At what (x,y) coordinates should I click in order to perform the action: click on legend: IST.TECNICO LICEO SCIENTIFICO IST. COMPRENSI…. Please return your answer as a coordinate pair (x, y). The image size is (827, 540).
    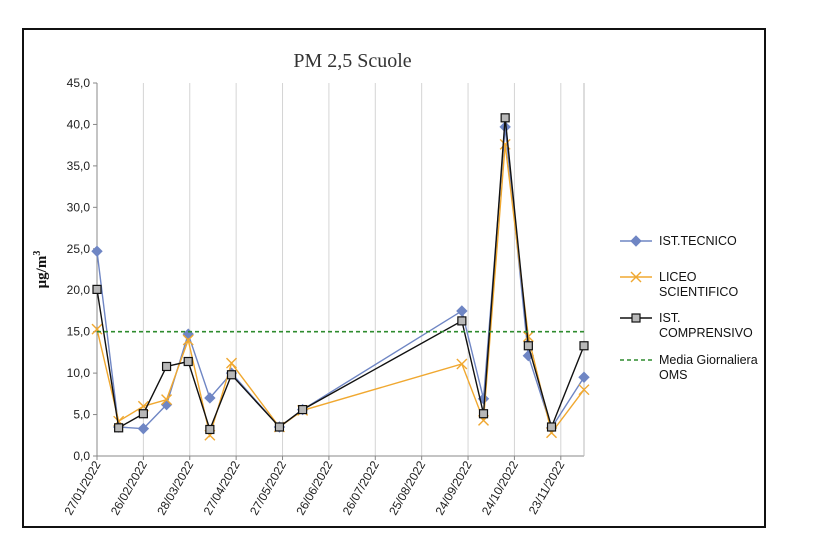
    Looking at the image, I should click on (689, 308).